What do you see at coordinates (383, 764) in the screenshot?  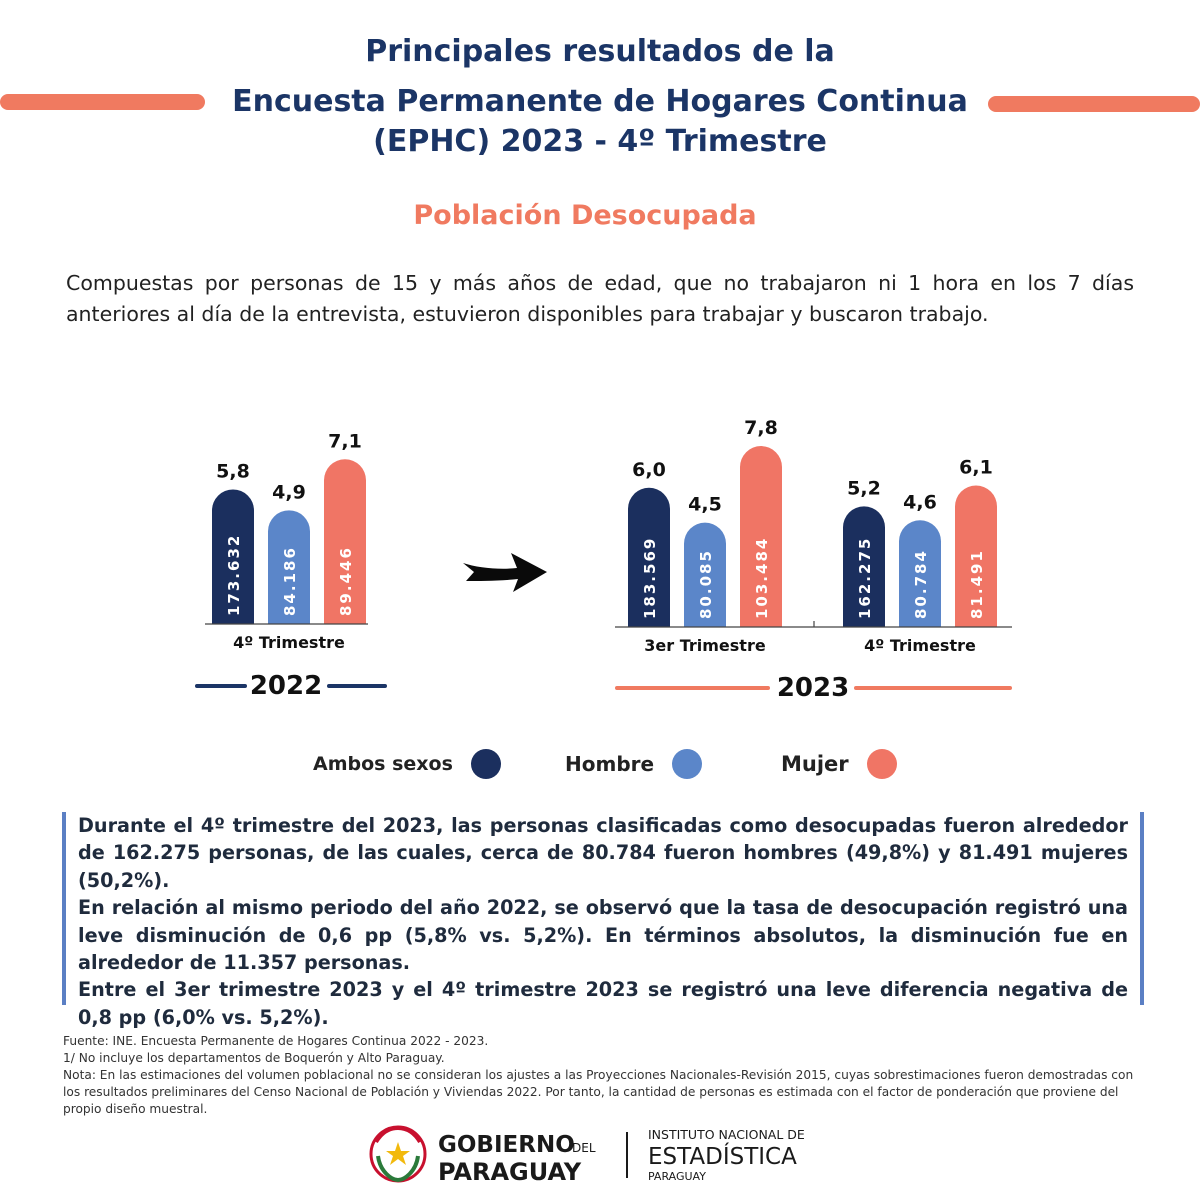 I see `legend-label-ambos-sexos: Ambos sexos` at bounding box center [383, 764].